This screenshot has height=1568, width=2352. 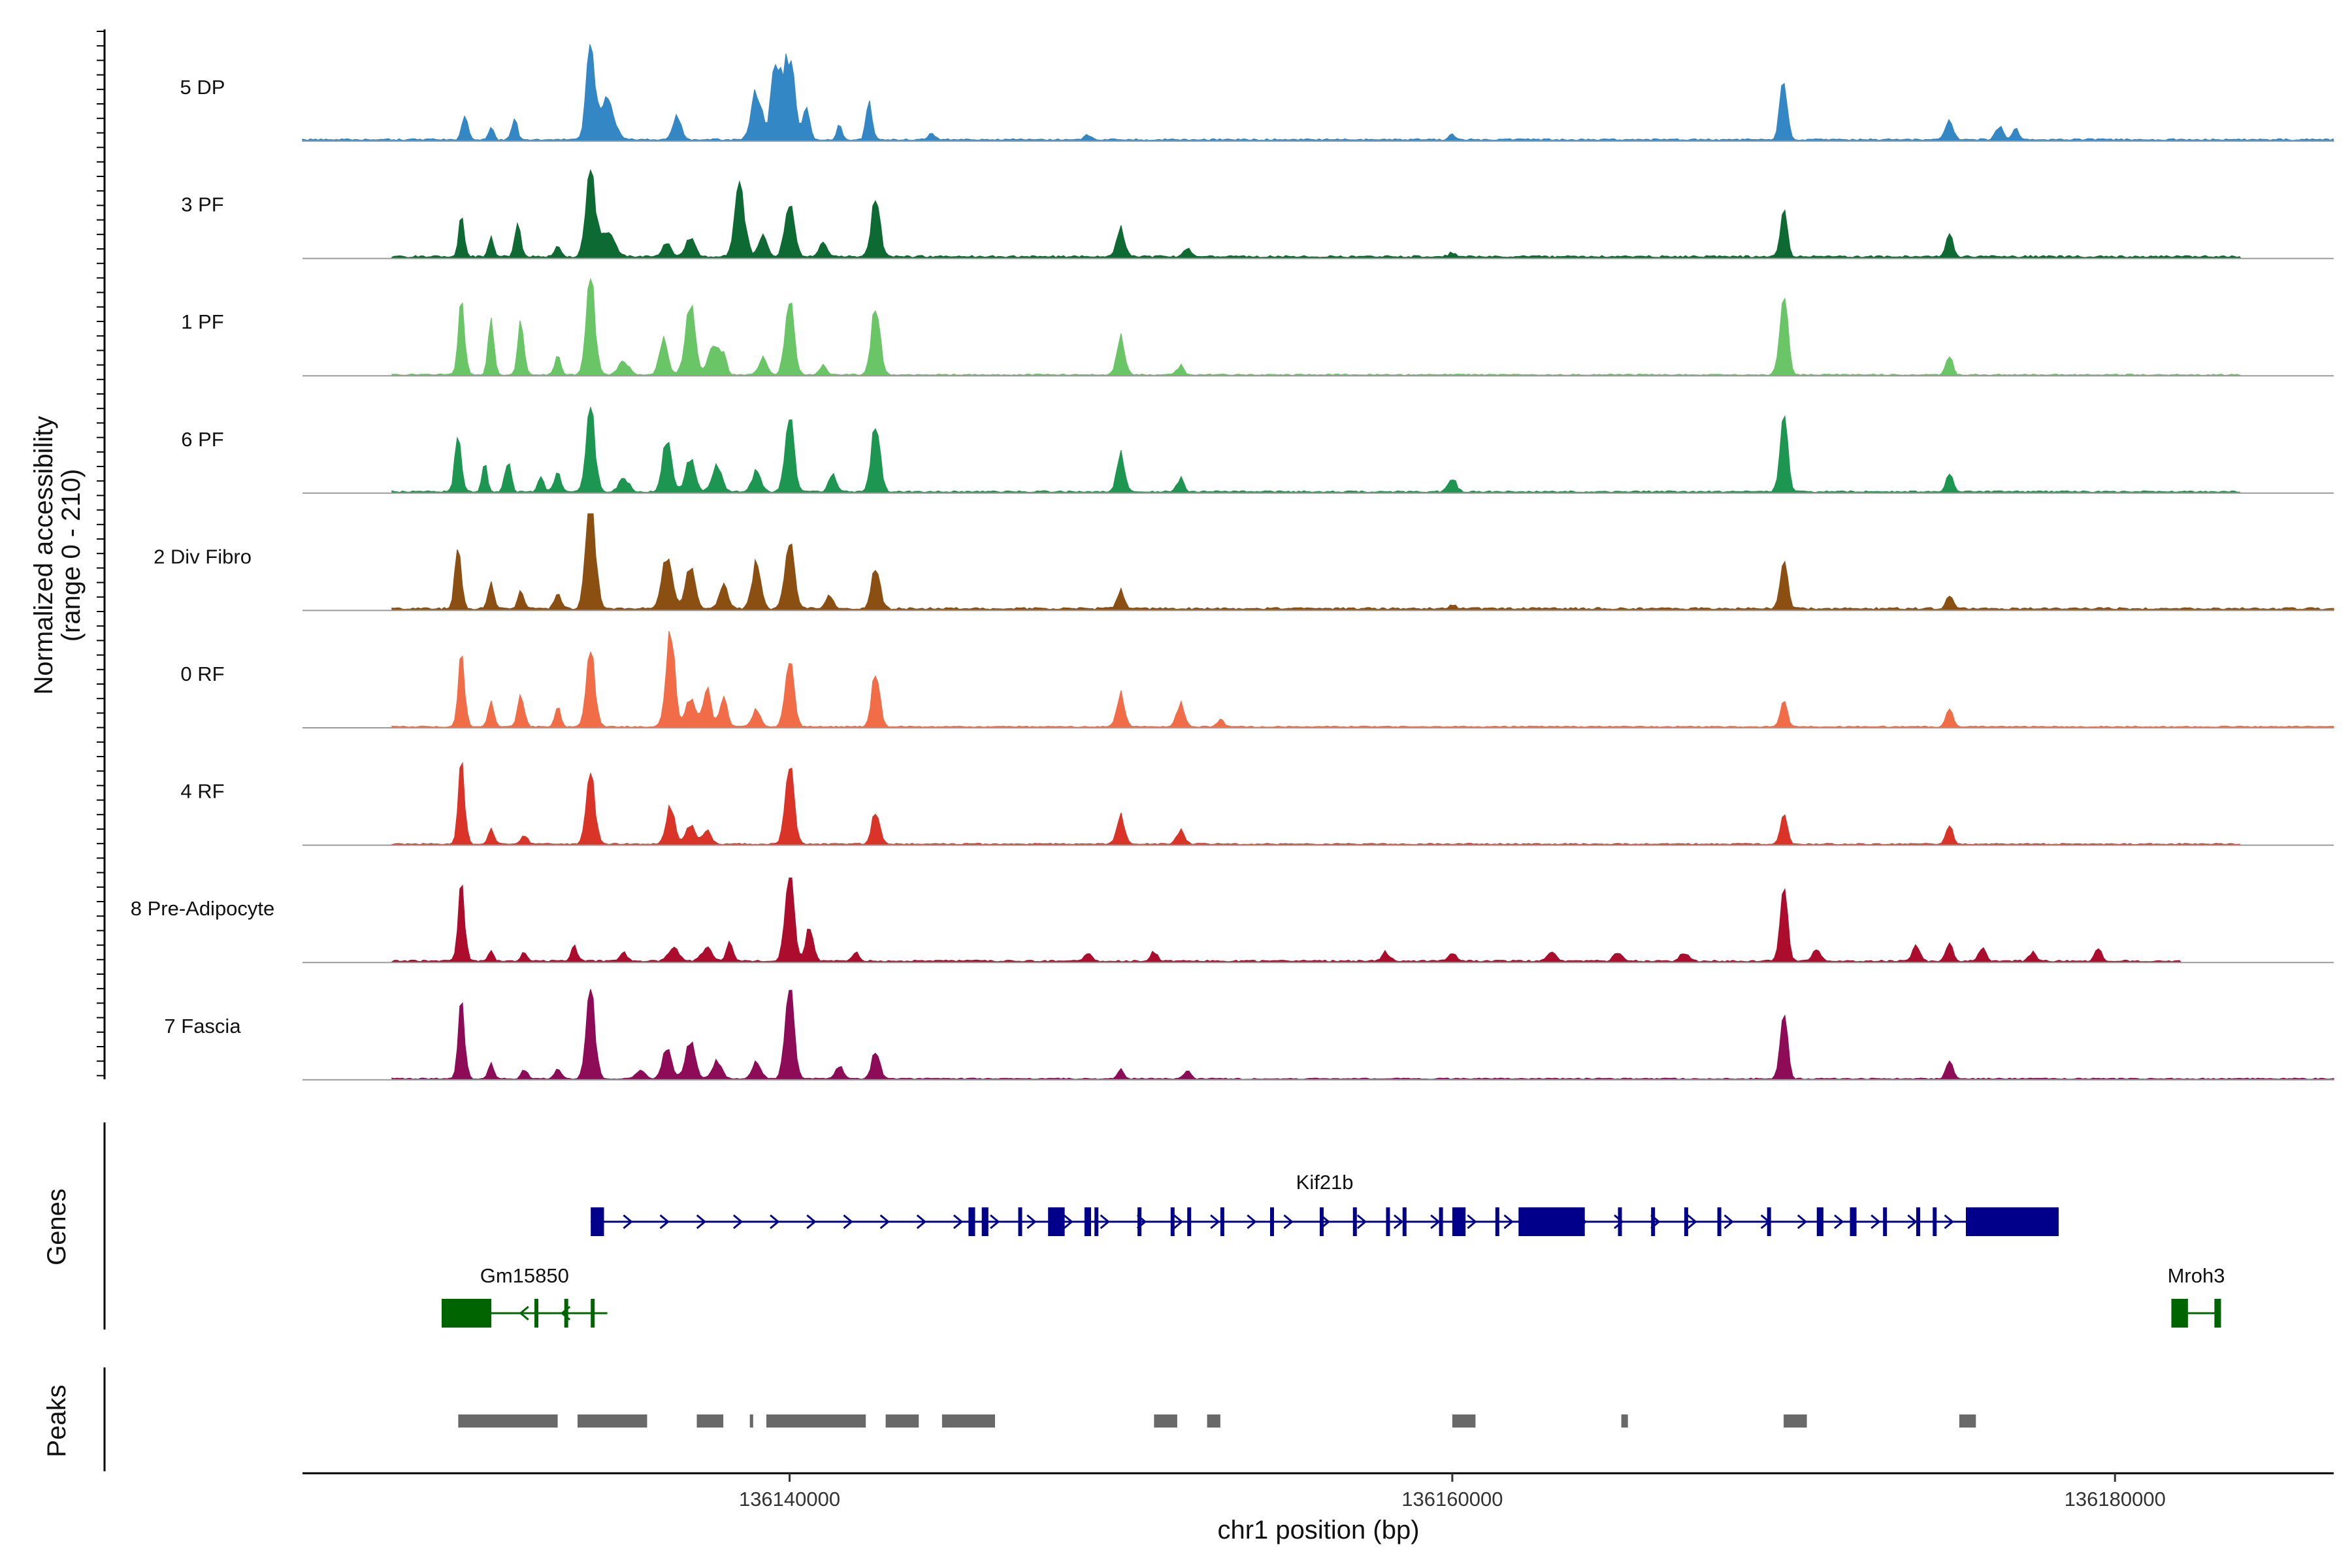 I want to click on track-label: 4 RF, so click(x=202, y=791).